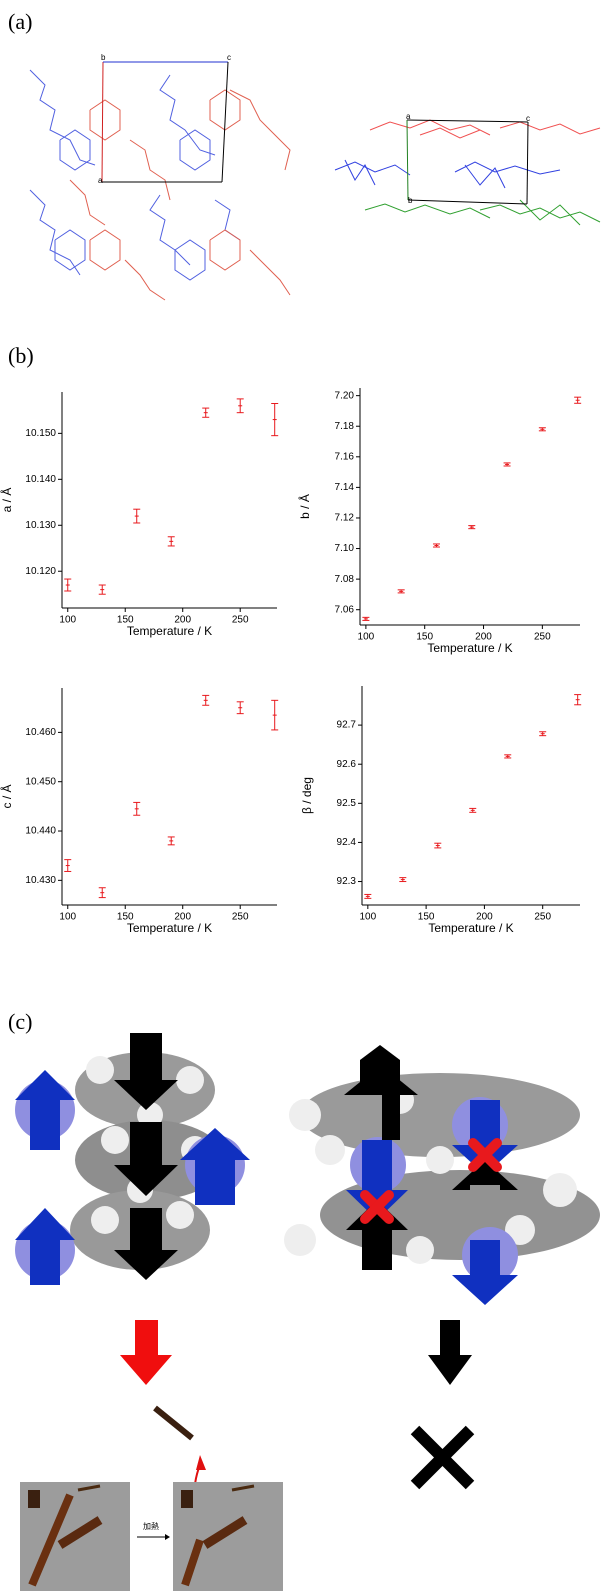 This screenshot has height=1596, width=606. What do you see at coordinates (347, 725) in the screenshot?
I see `y-tick-label: 92.7` at bounding box center [347, 725].